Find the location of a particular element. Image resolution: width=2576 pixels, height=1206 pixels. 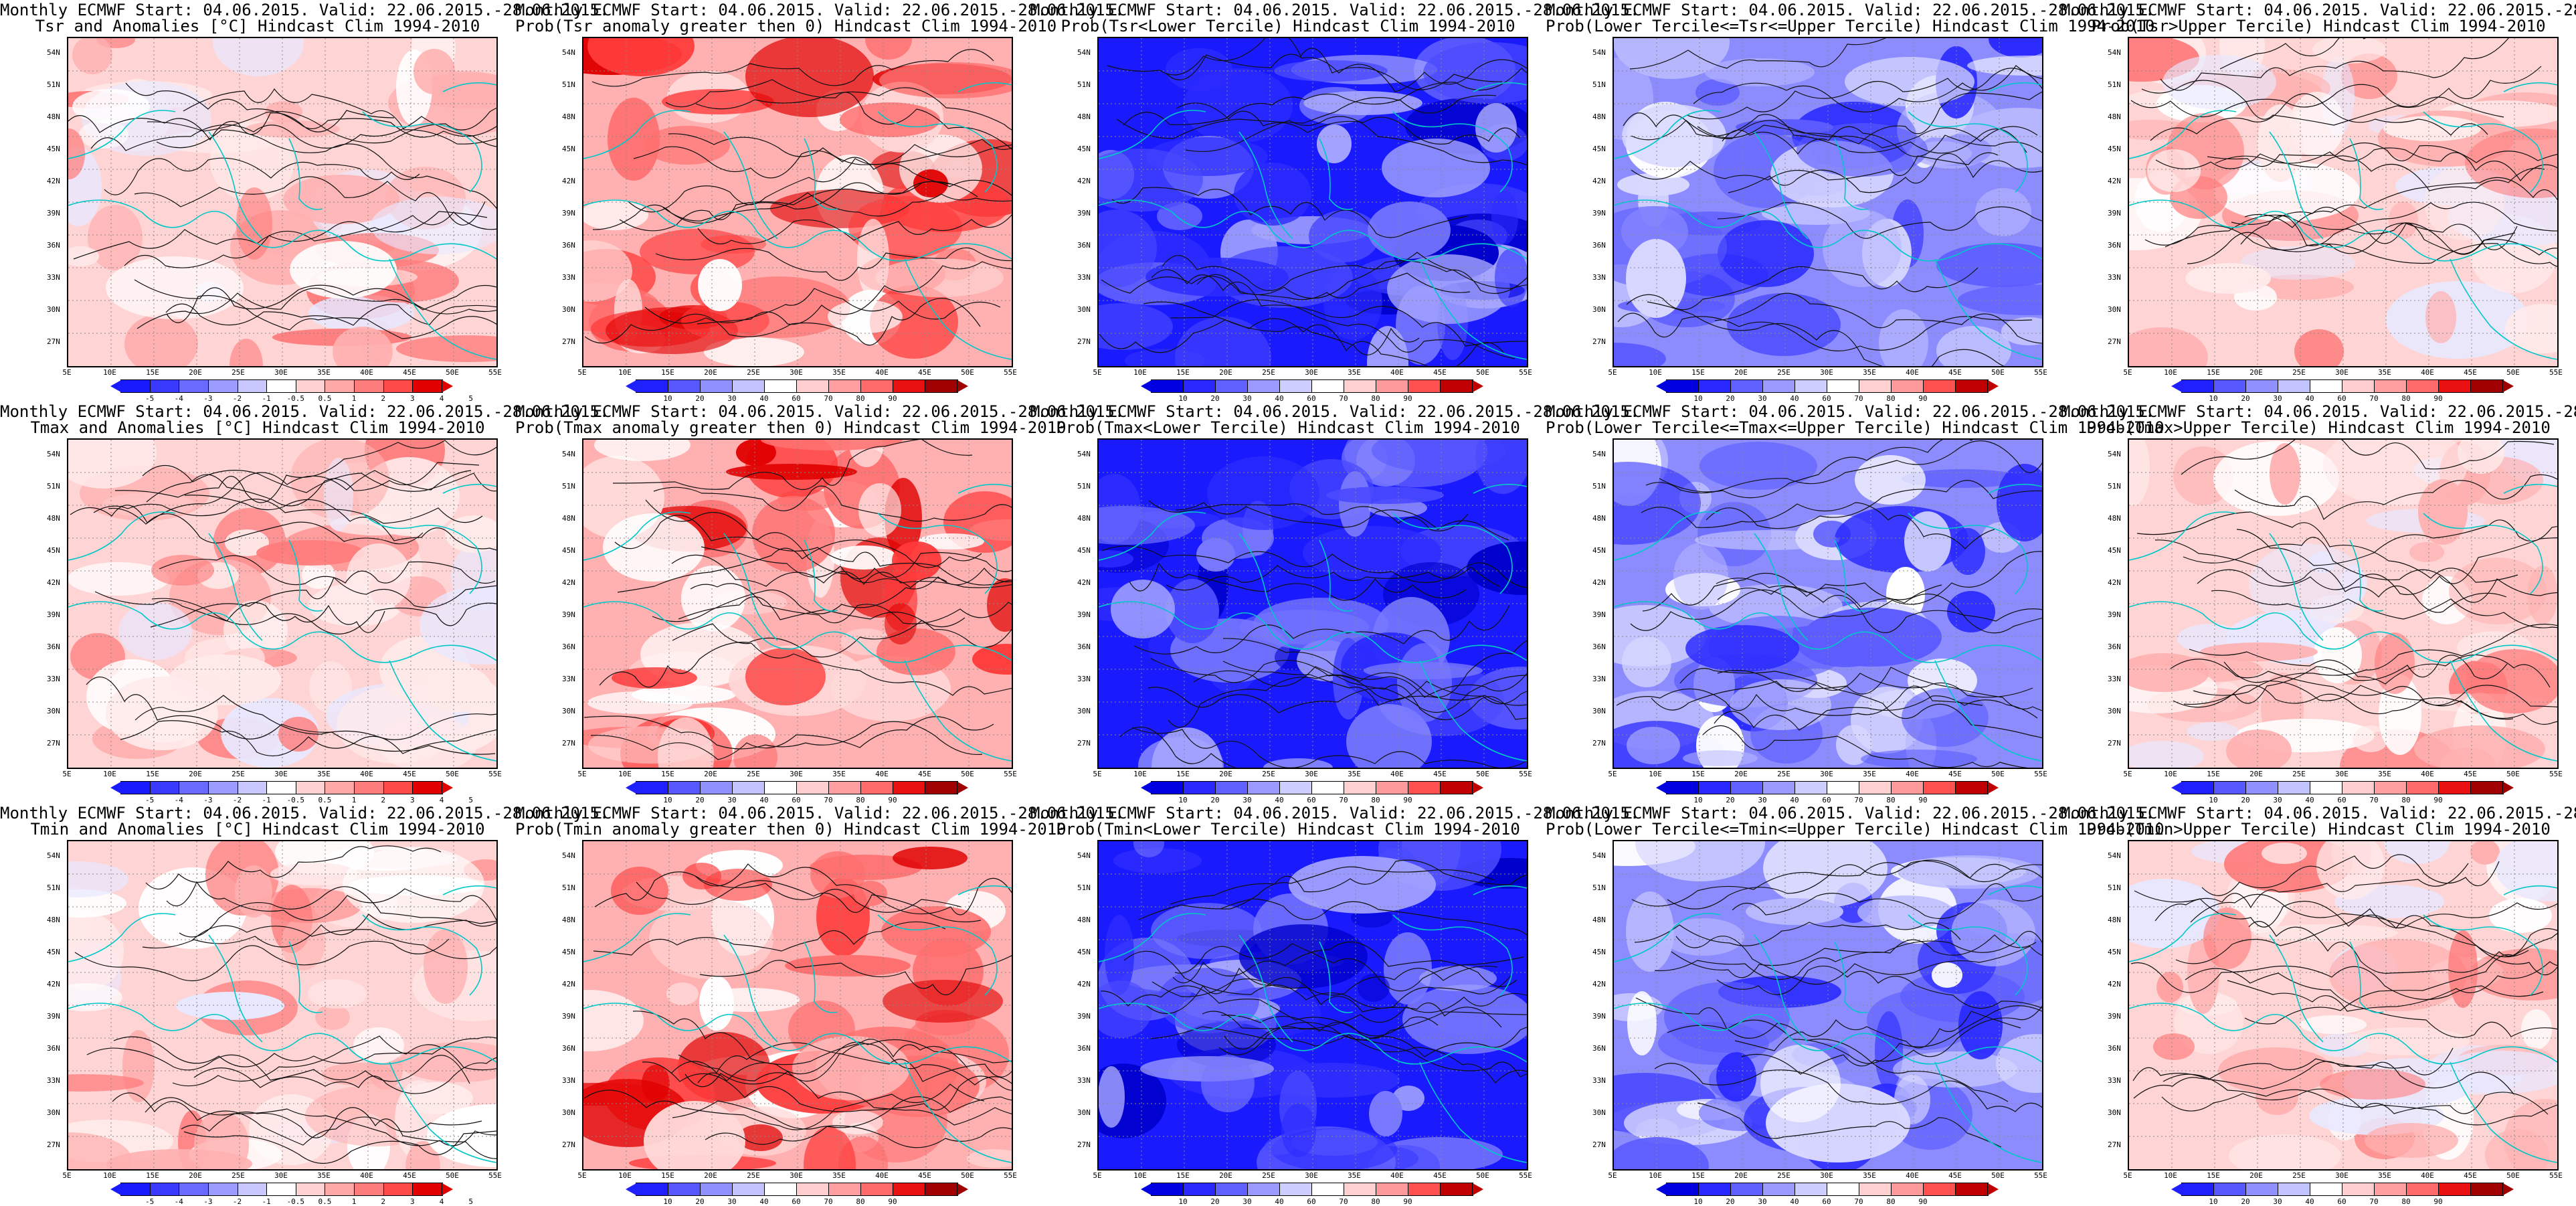

colorbar-tick-label: 90 is located at coordinates (2438, 1201).